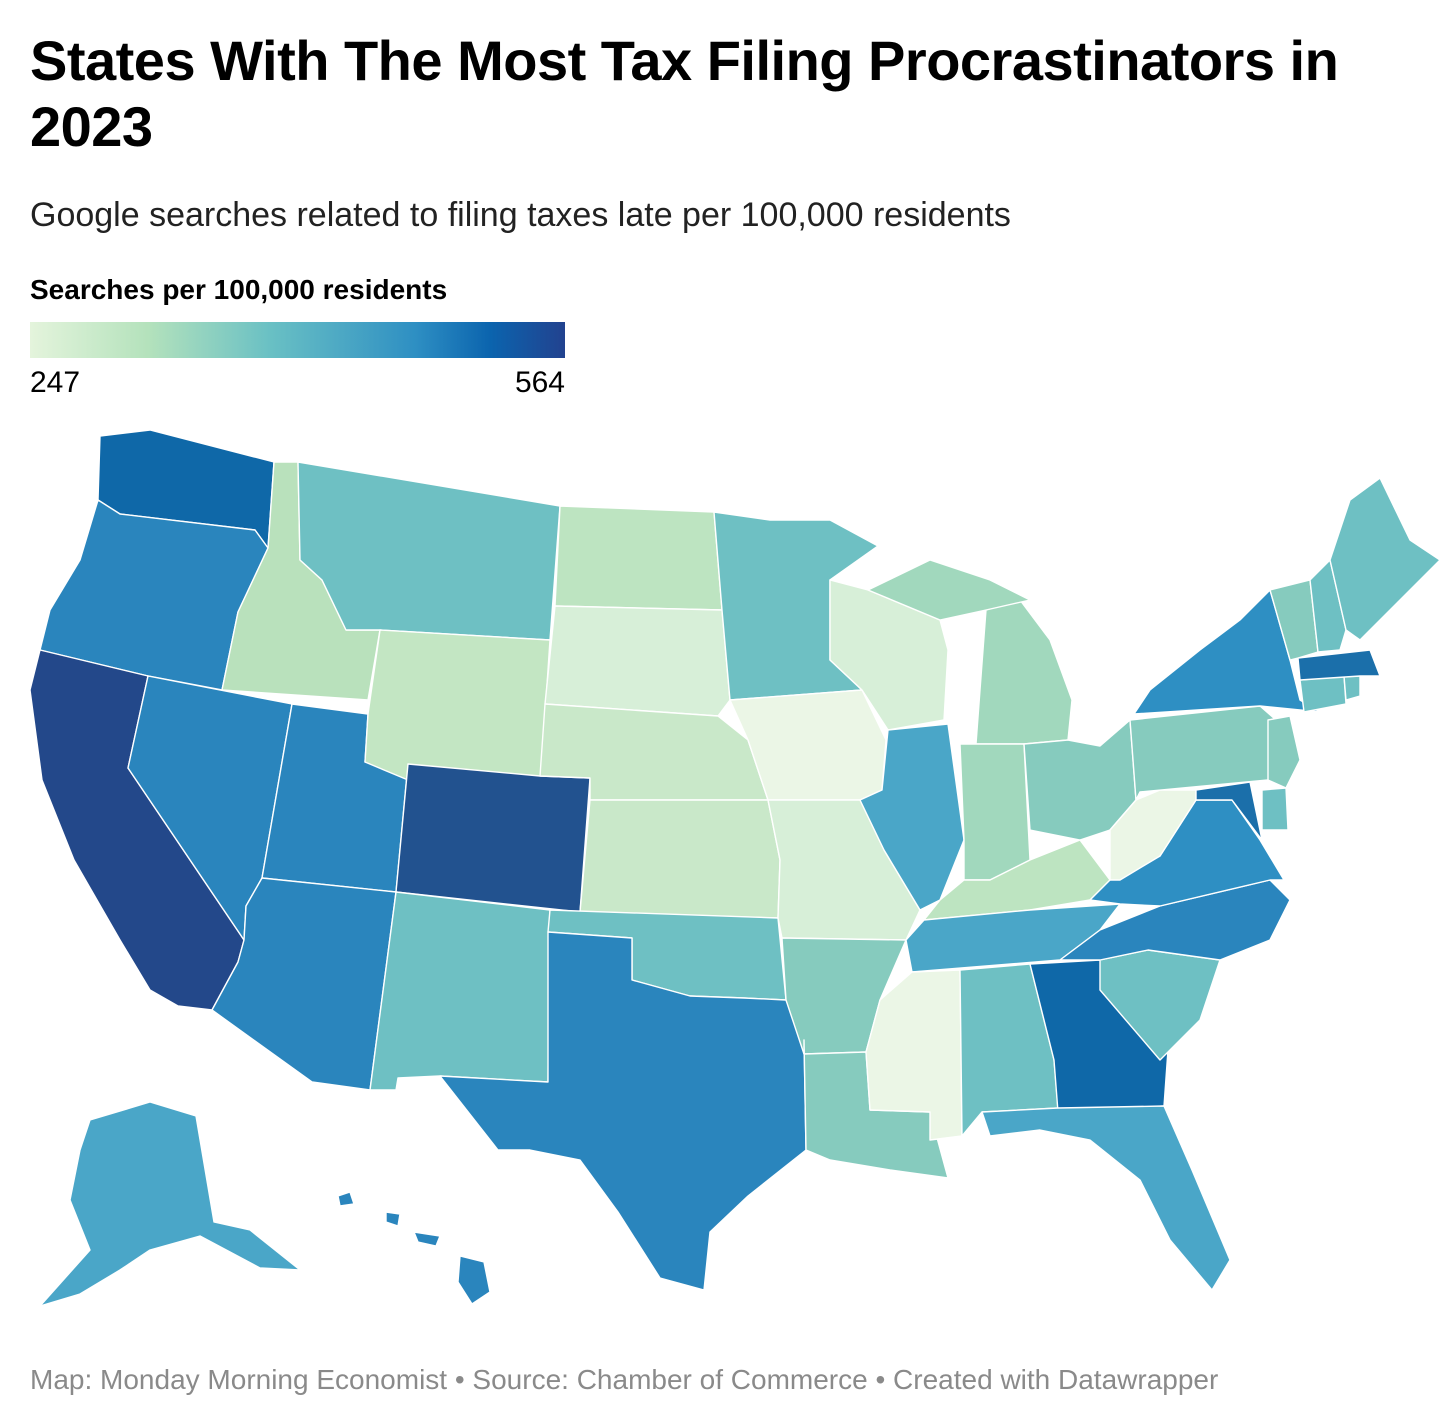 This screenshot has width=1456, height=1428. Describe the element at coordinates (912, 817) in the screenshot. I see `state-illinois` at that location.